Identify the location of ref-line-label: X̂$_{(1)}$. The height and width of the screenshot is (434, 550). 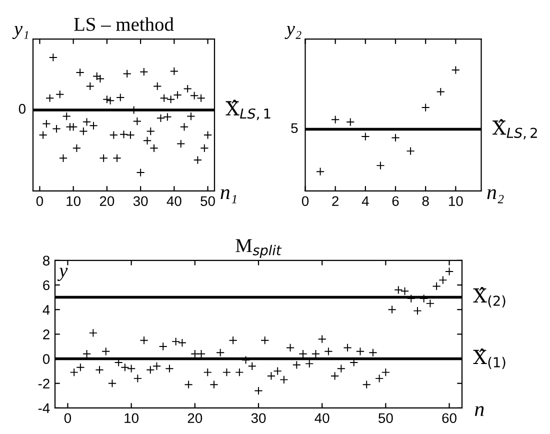
(489, 359).